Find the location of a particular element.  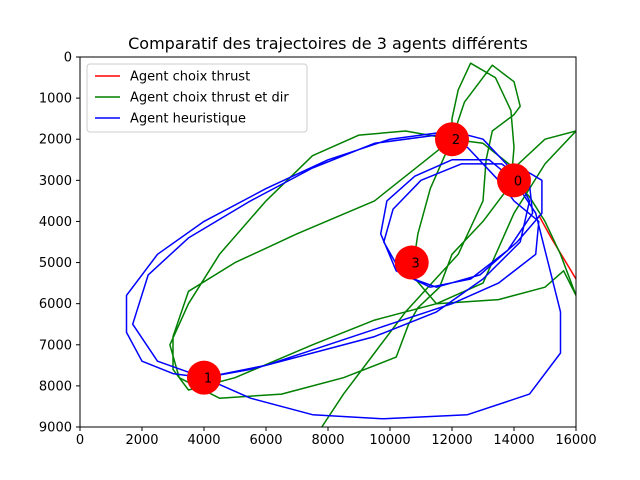

legend-box is located at coordinates (197, 98).